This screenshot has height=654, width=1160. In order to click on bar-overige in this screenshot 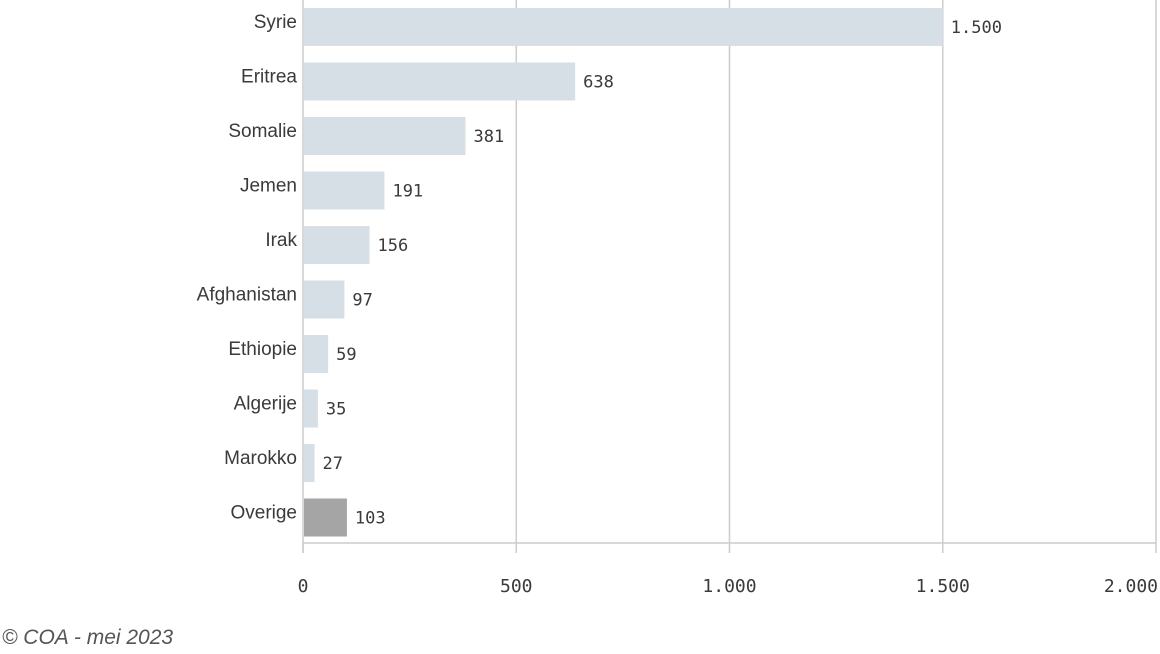, I will do `click(325, 517)`.